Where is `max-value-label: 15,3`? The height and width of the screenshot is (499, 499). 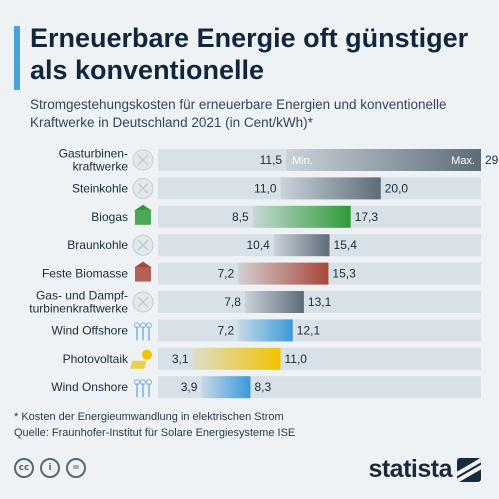
max-value-label: 15,3 is located at coordinates (344, 274).